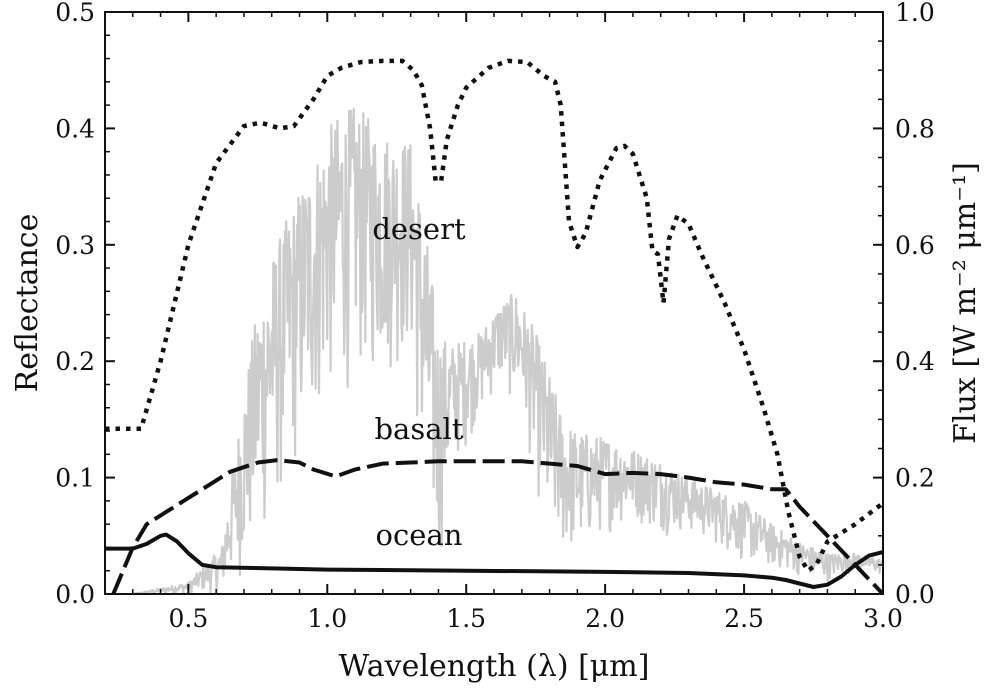  I want to click on x-axis-title: Wavelength (λ) [μm], so click(494, 666).